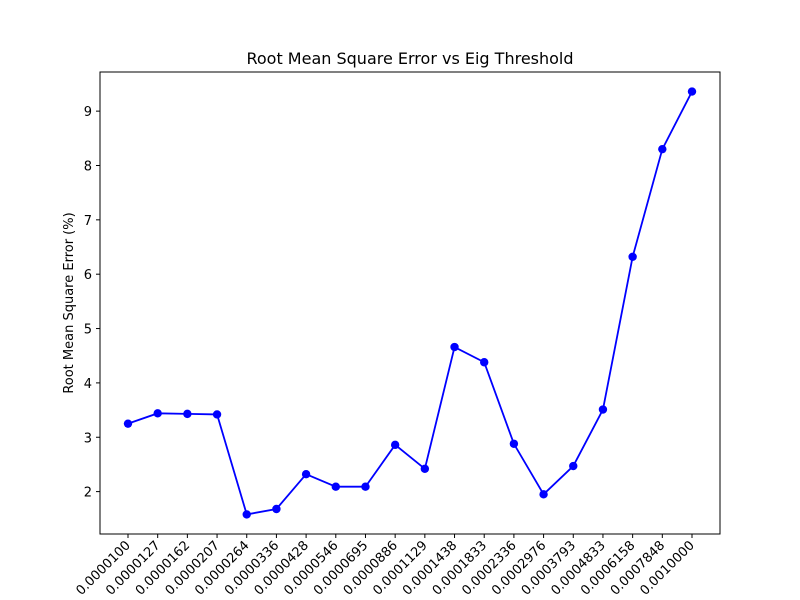 The image size is (800, 600). I want to click on y-tick-label: 4, so click(88, 384).